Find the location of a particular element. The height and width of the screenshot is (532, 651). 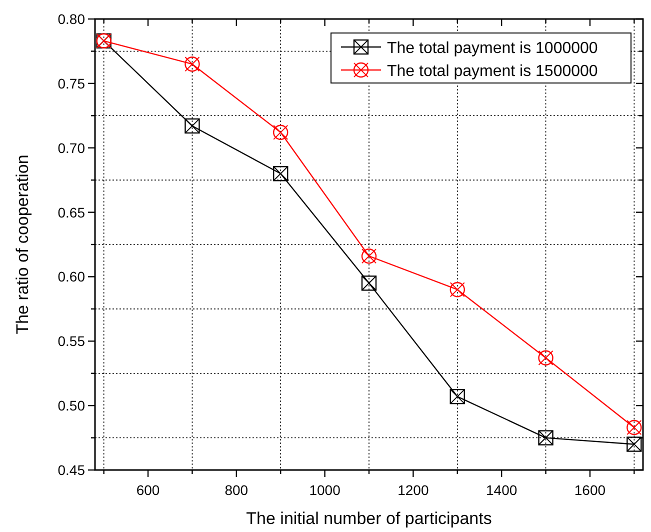

legend-label: The total payment is 1000000 is located at coordinates (492, 48).